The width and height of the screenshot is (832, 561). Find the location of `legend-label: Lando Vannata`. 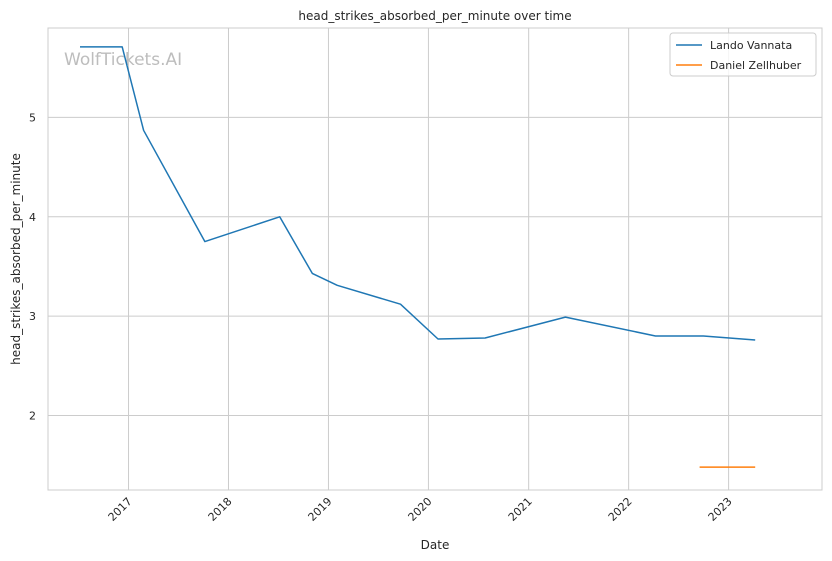

legend-label: Lando Vannata is located at coordinates (751, 45).